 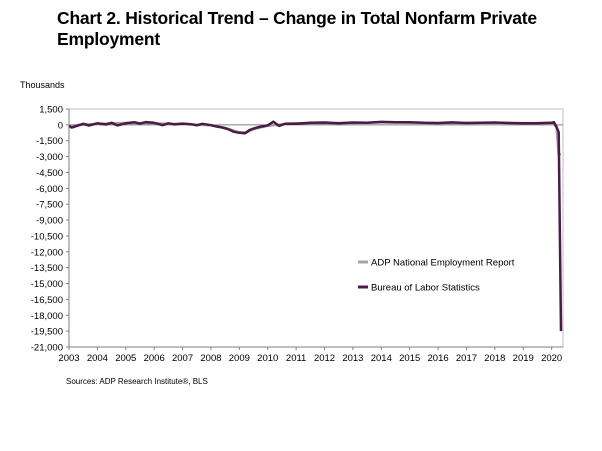 I want to click on source-note: Sources: ADP Research Institute®, BLS, so click(x=137, y=381).